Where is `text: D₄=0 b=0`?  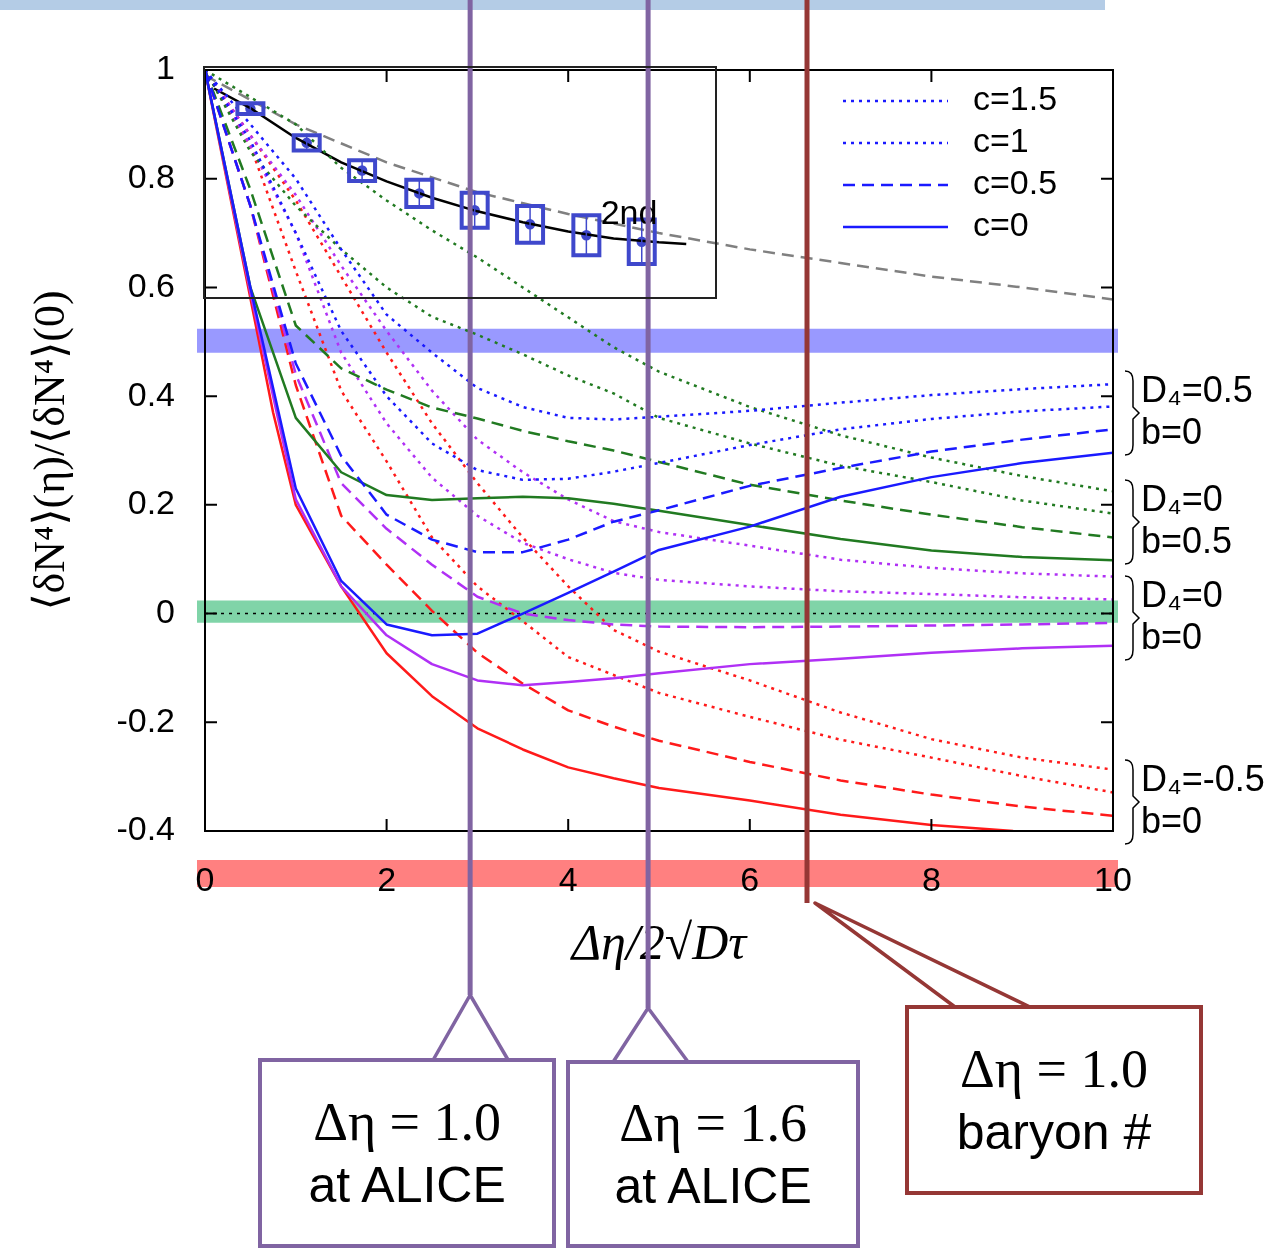
text: D₄=0 b=0 is located at coordinates (1182, 615).